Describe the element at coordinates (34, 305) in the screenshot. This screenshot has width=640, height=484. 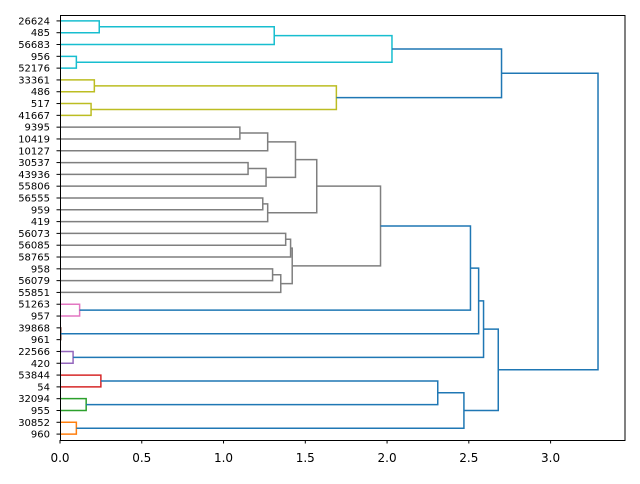
I see `leaf-label: 51263` at that location.